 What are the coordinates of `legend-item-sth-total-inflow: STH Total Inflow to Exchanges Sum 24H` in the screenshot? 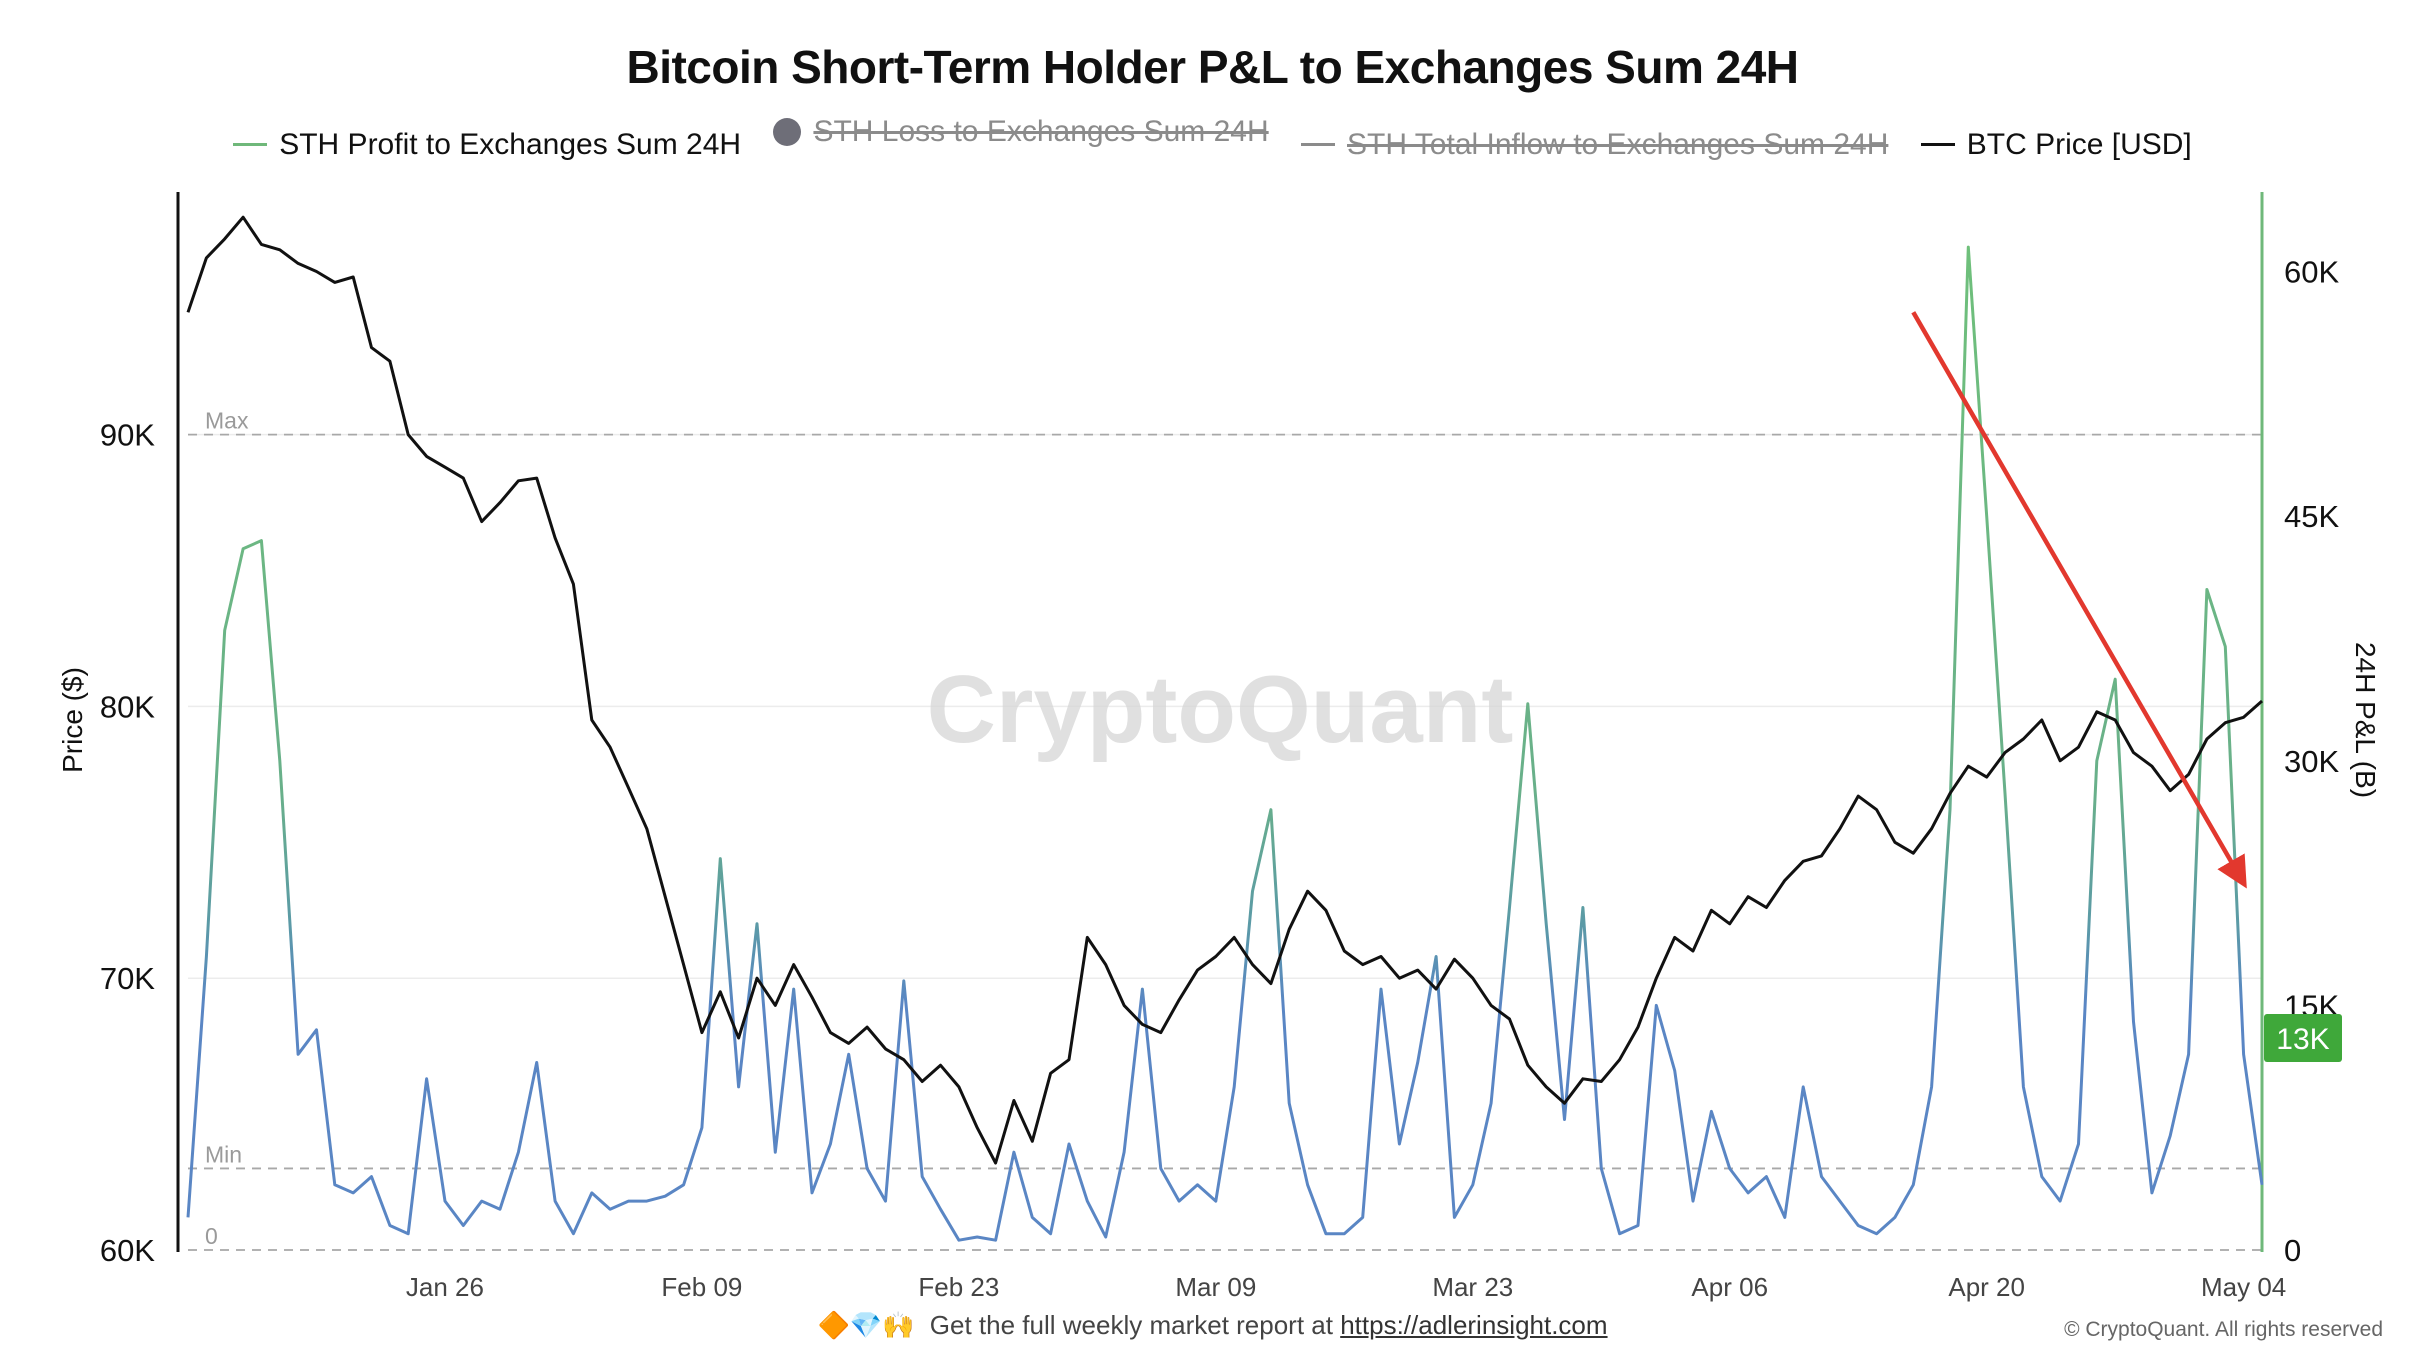 It's located at (1594, 145).